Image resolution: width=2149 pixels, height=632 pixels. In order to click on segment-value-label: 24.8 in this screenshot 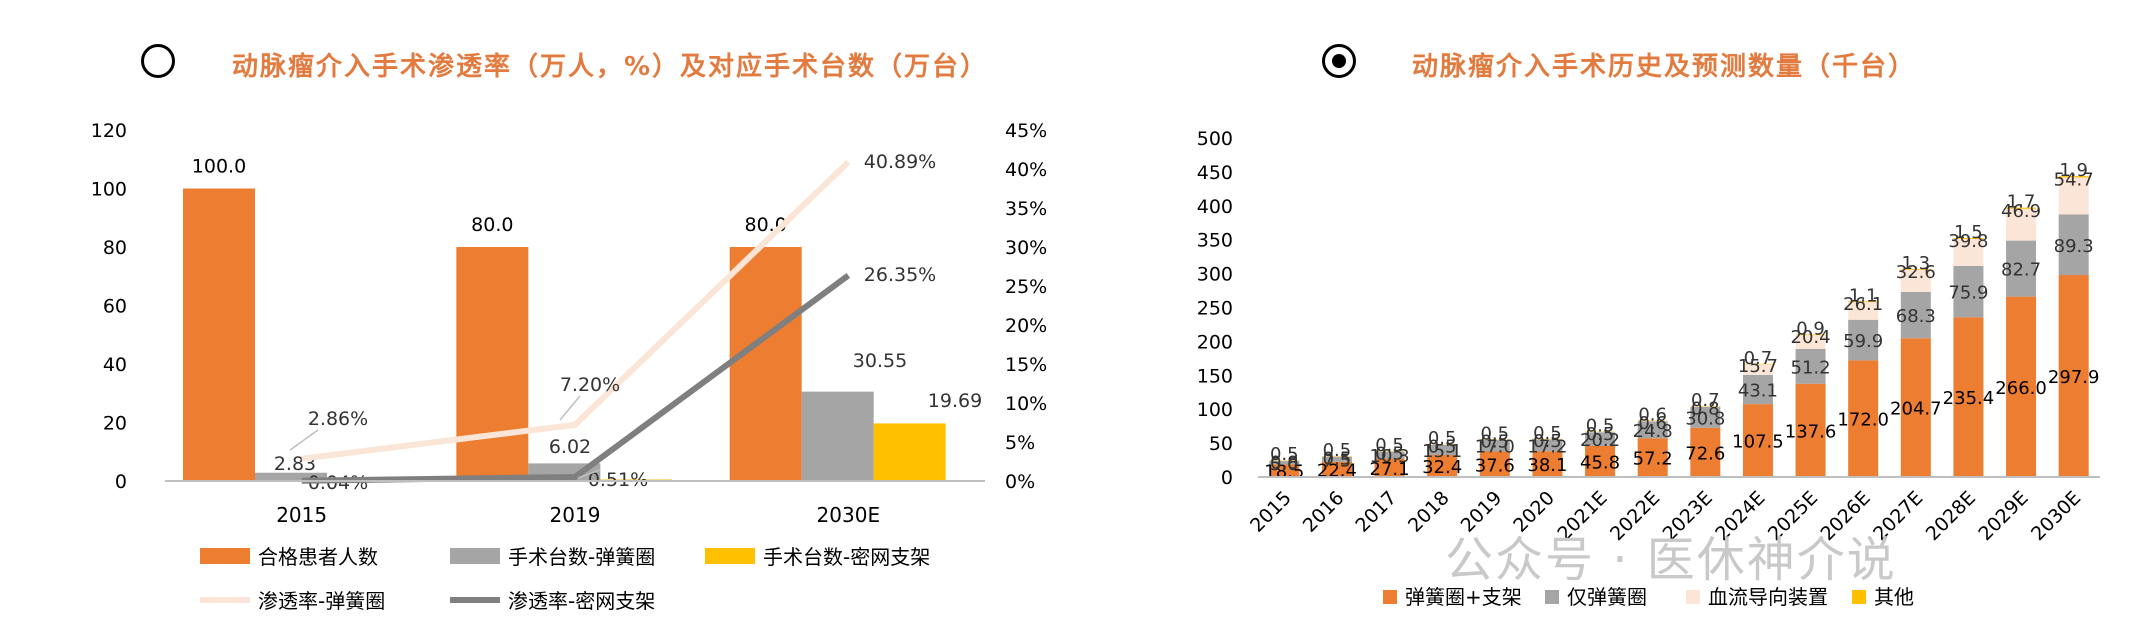, I will do `click(1653, 431)`.